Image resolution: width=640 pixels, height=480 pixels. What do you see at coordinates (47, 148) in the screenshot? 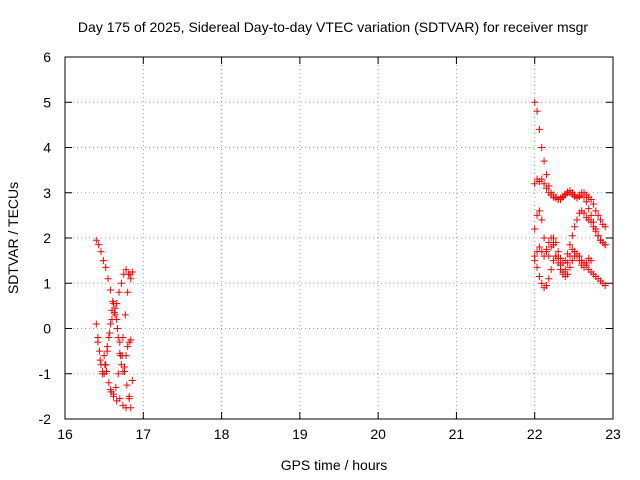
I see `y-tick-label: 4` at bounding box center [47, 148].